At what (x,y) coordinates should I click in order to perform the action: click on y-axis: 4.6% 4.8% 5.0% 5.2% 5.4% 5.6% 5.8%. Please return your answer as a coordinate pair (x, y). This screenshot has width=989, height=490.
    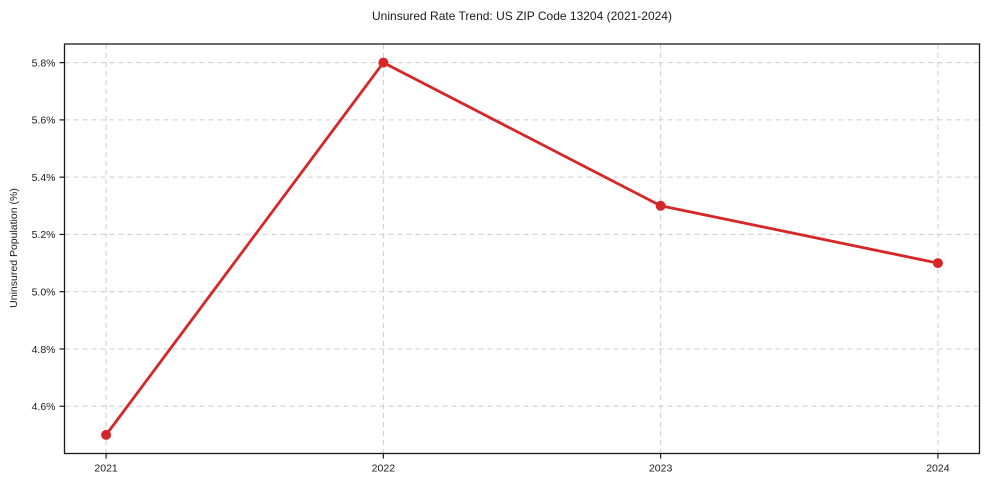
    Looking at the image, I should click on (48, 235).